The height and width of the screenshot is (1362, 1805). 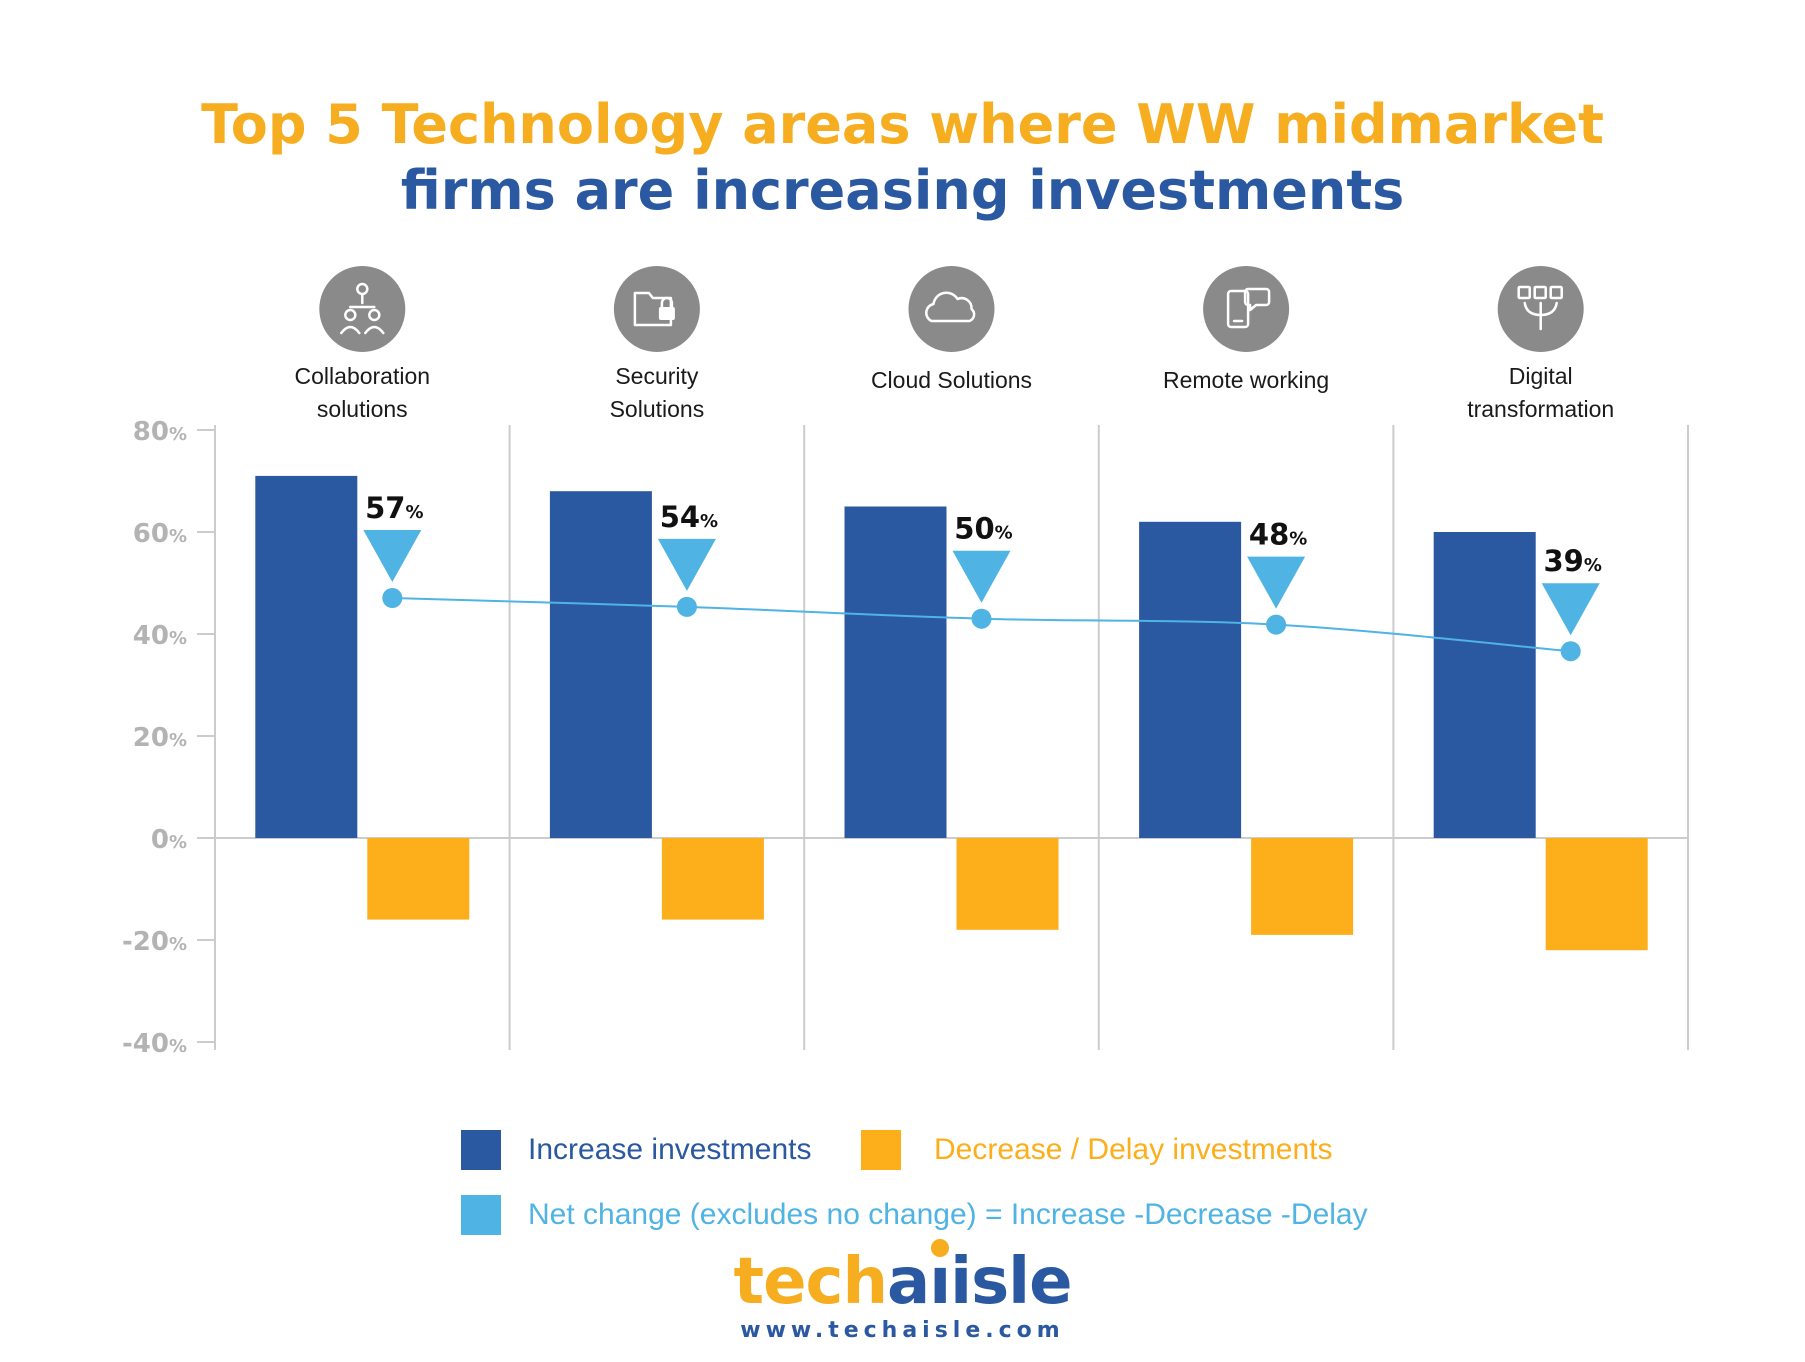 What do you see at coordinates (667, 302) in the screenshot?
I see `lock-shackle` at bounding box center [667, 302].